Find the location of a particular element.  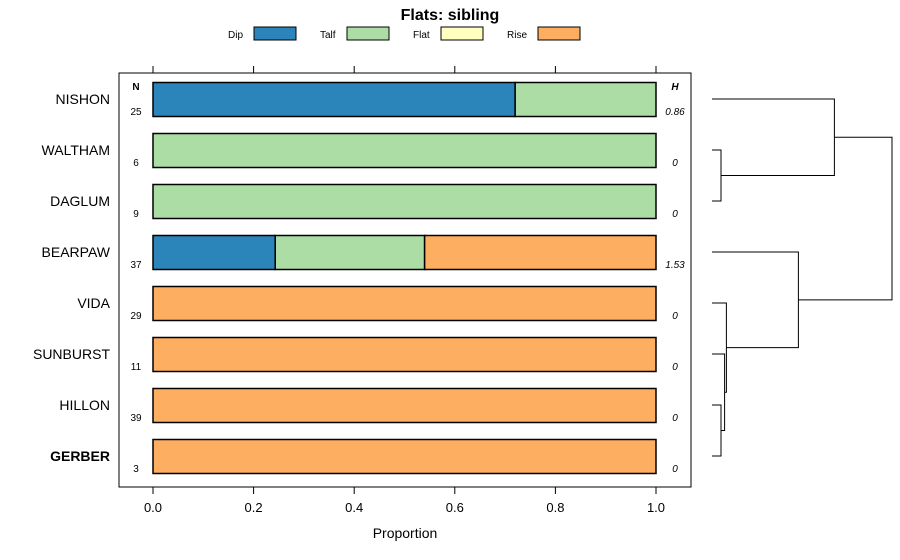

bar-daglum-talf is located at coordinates (404, 201).